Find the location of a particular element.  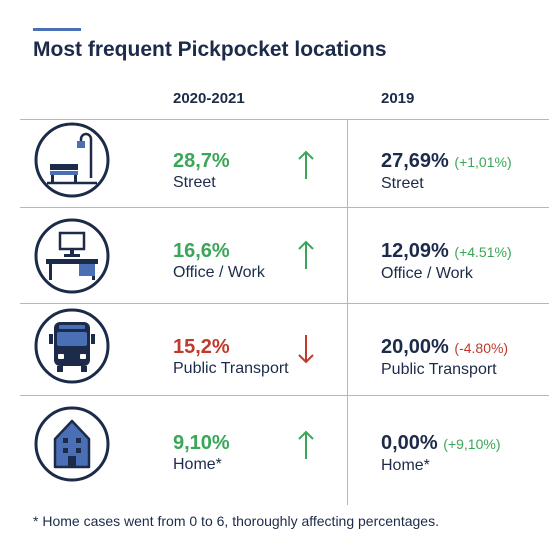

street-2021-value: 28,7% is located at coordinates (201, 161).